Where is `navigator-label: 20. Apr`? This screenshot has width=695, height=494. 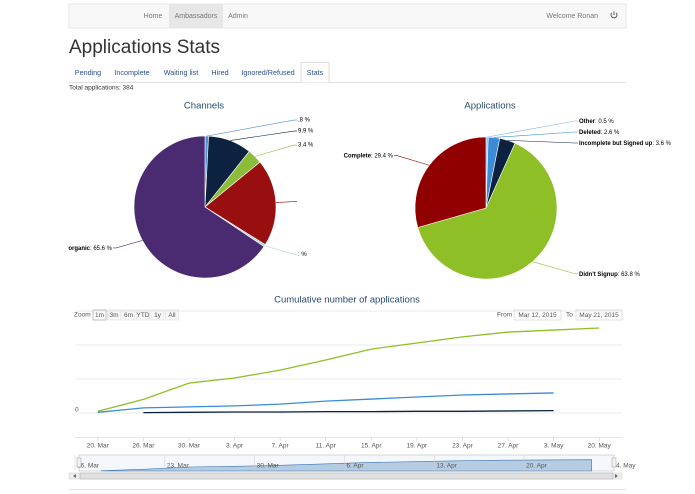
navigator-label: 20. Apr is located at coordinates (536, 466).